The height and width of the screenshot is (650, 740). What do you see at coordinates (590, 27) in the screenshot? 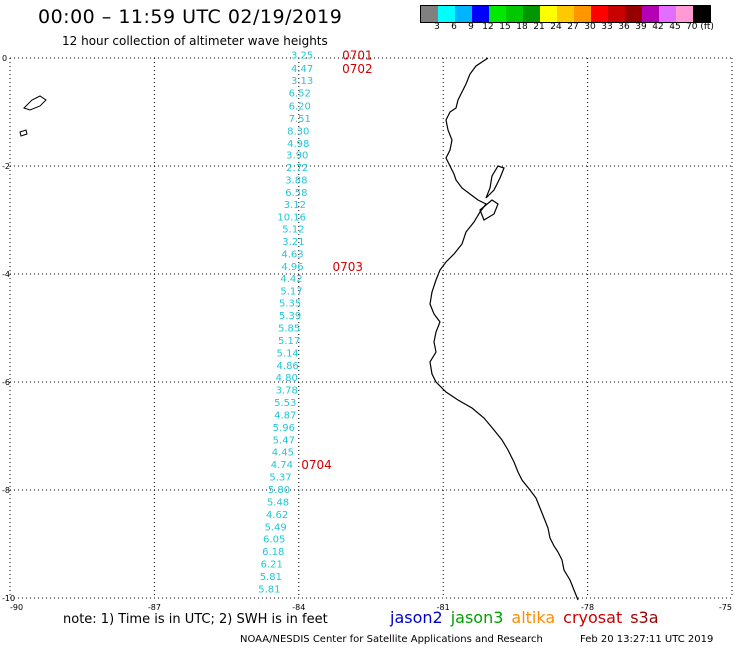
I see `color-scale-tick: 30` at bounding box center [590, 27].